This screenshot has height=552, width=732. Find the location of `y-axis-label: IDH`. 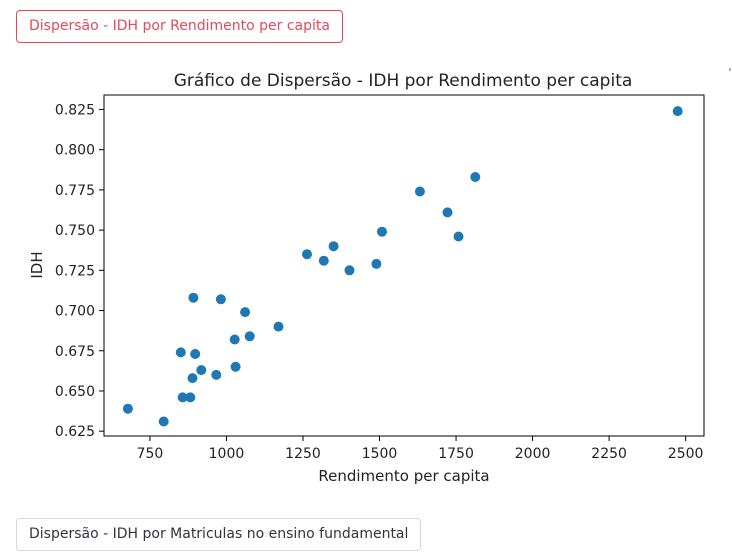

y-axis-label: IDH is located at coordinates (37, 264).